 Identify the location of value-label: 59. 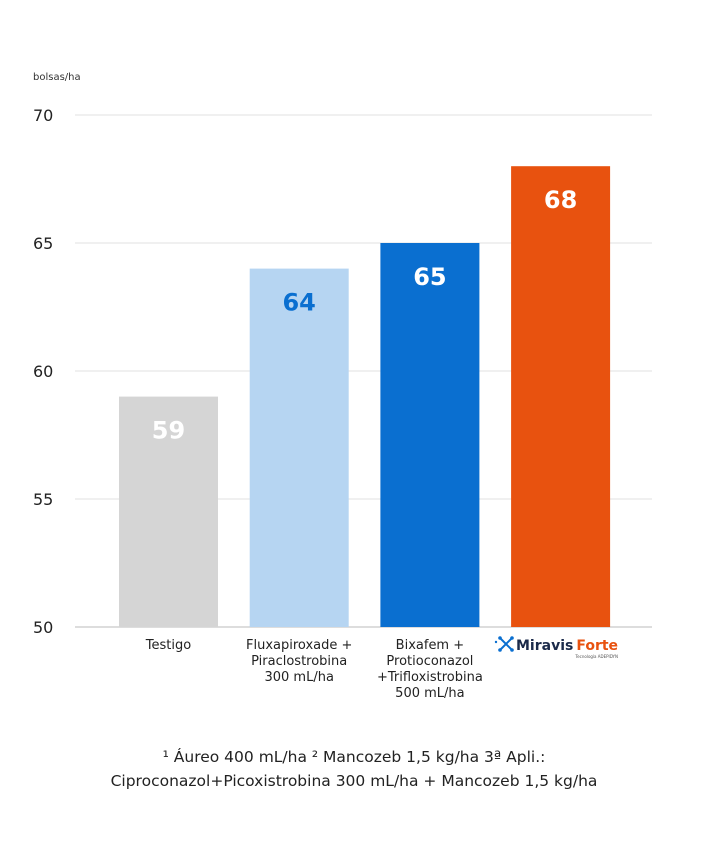
(168, 431).